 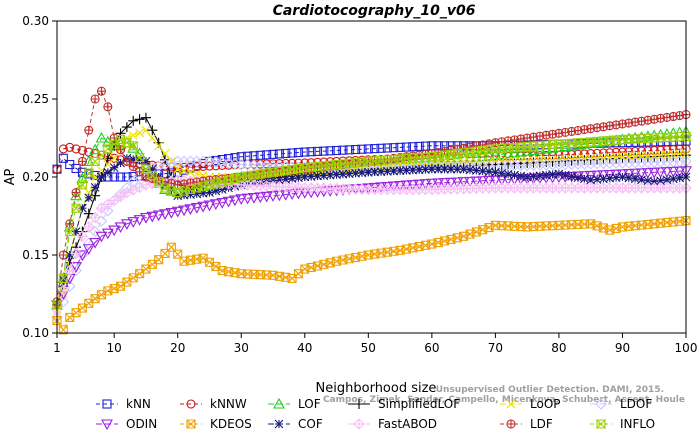 What do you see at coordinates (407, 424) in the screenshot?
I see `legend-label: FastABOD` at bounding box center [407, 424].